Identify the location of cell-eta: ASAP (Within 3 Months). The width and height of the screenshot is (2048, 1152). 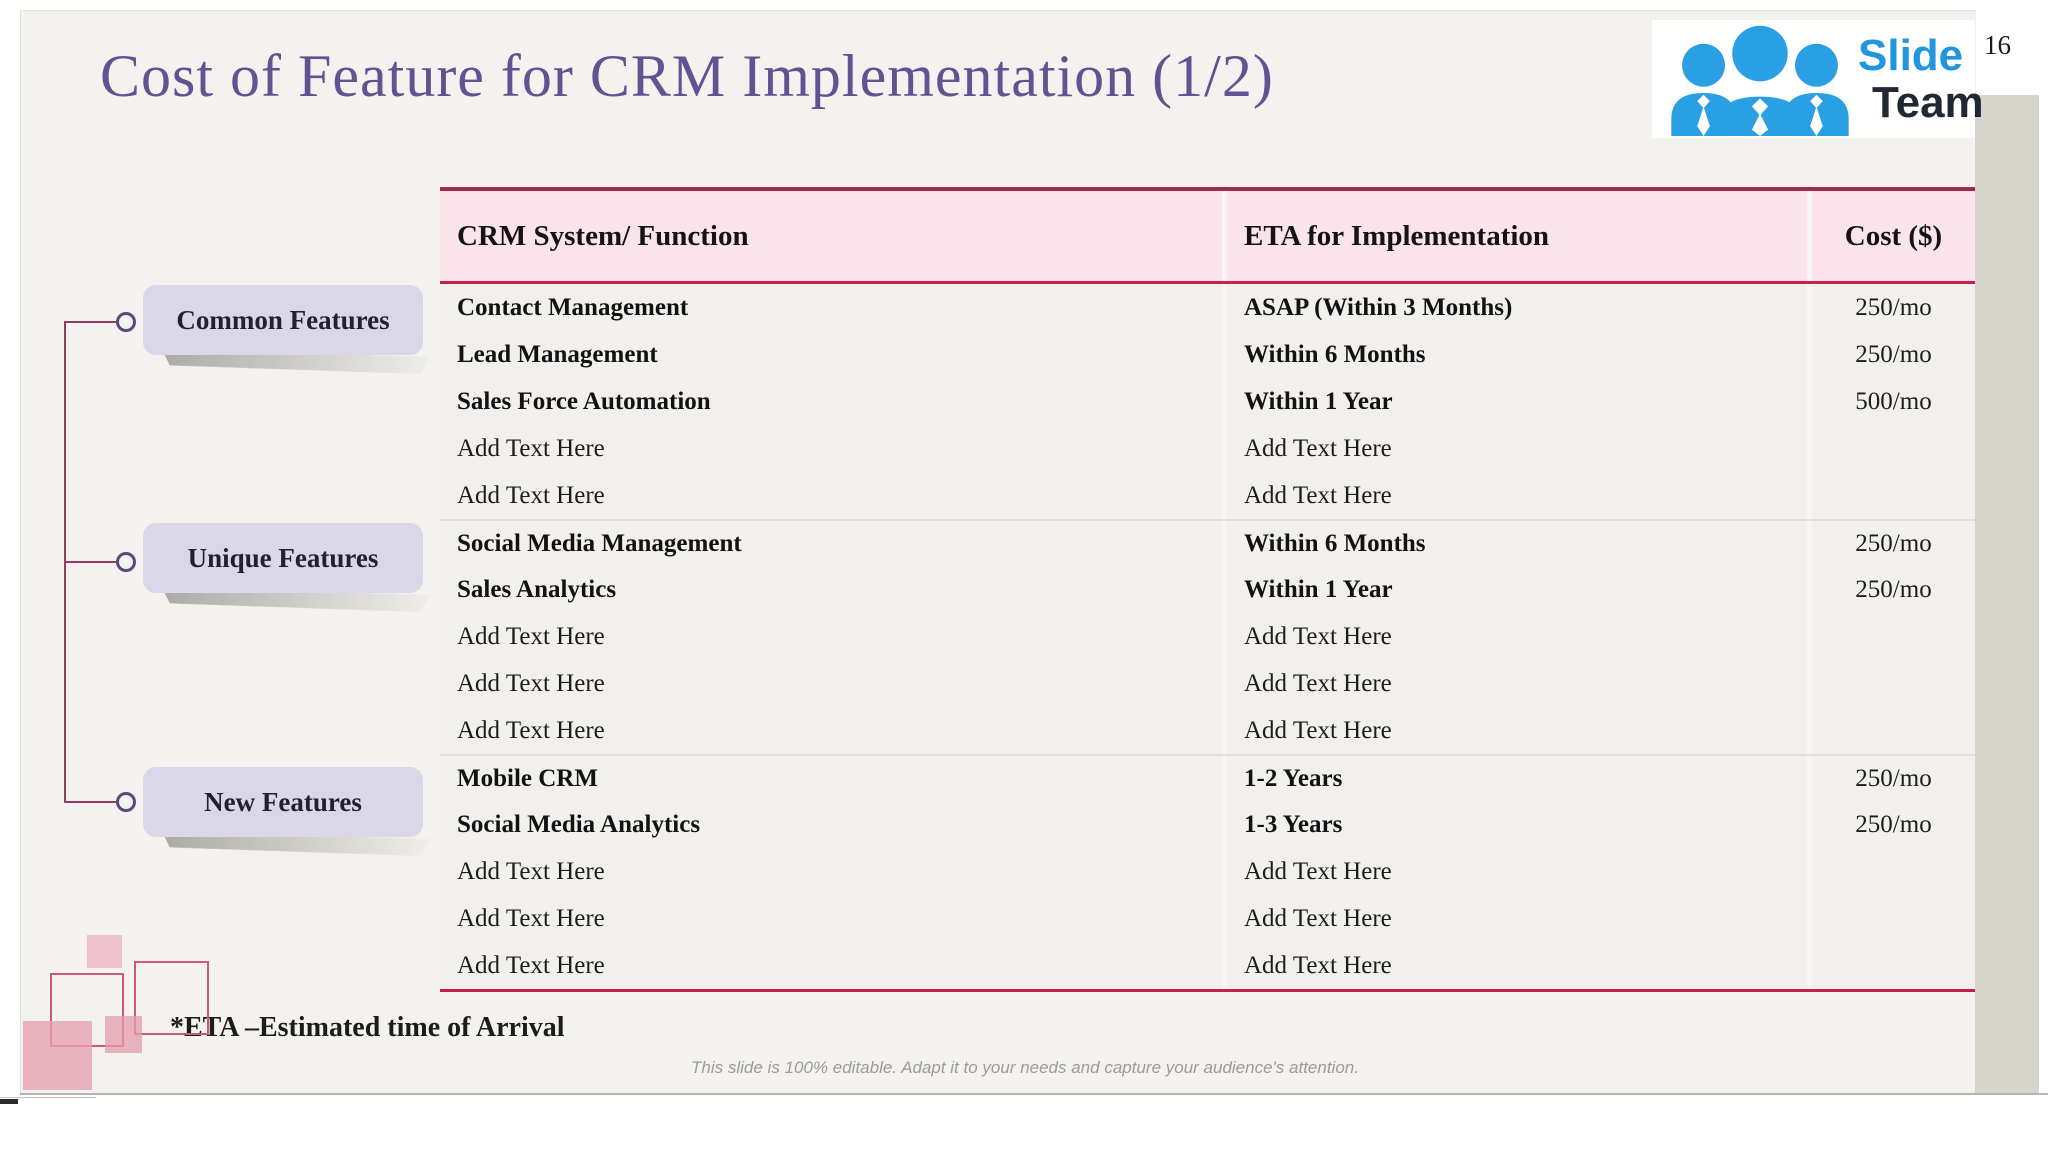
(1514, 307).